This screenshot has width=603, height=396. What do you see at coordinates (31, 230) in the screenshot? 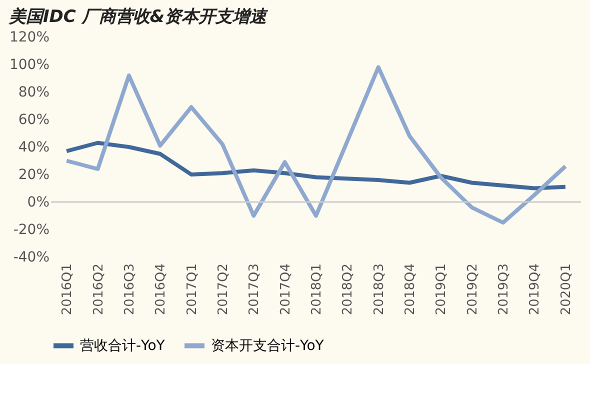
I see `y-tick-label: -20%` at bounding box center [31, 230].